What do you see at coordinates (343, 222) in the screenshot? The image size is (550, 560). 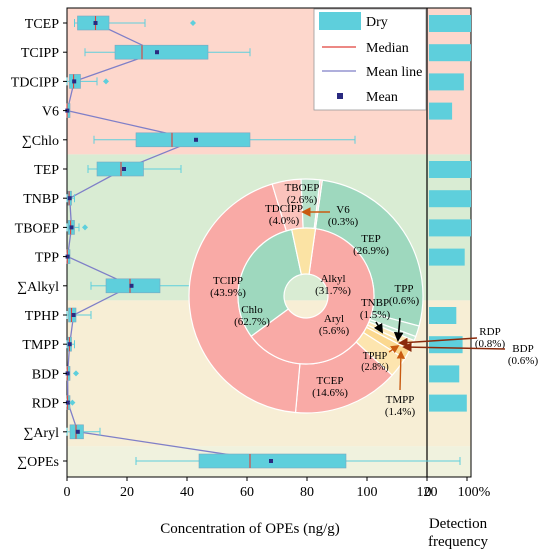 I see `slice-pct: (0.3%)` at bounding box center [343, 222].